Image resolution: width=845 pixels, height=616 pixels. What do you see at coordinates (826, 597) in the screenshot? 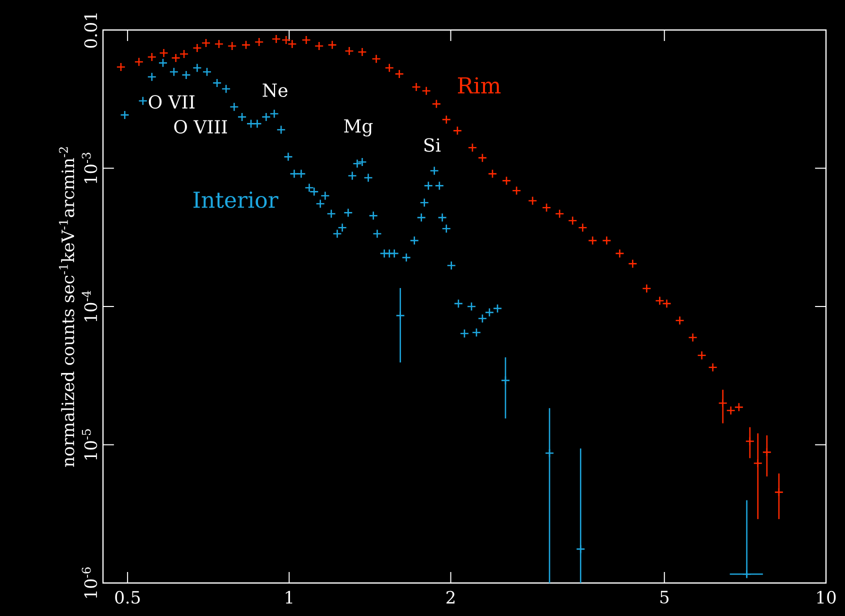
I see `x-tick-label: 10` at bounding box center [826, 597].